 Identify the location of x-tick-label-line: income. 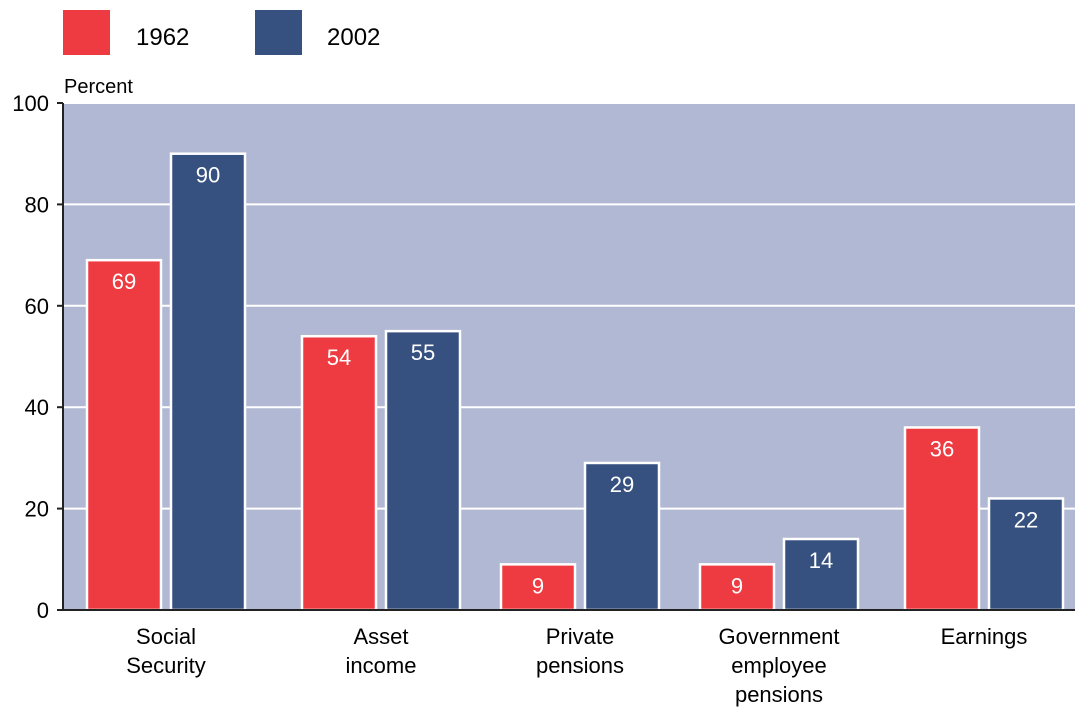
(381, 665).